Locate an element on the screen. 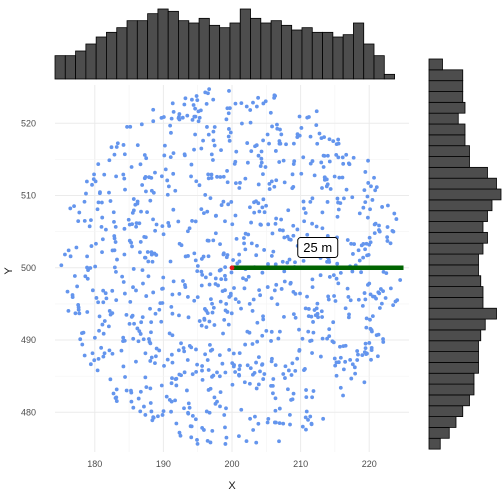  y-tick-label: 520 is located at coordinates (28, 123).